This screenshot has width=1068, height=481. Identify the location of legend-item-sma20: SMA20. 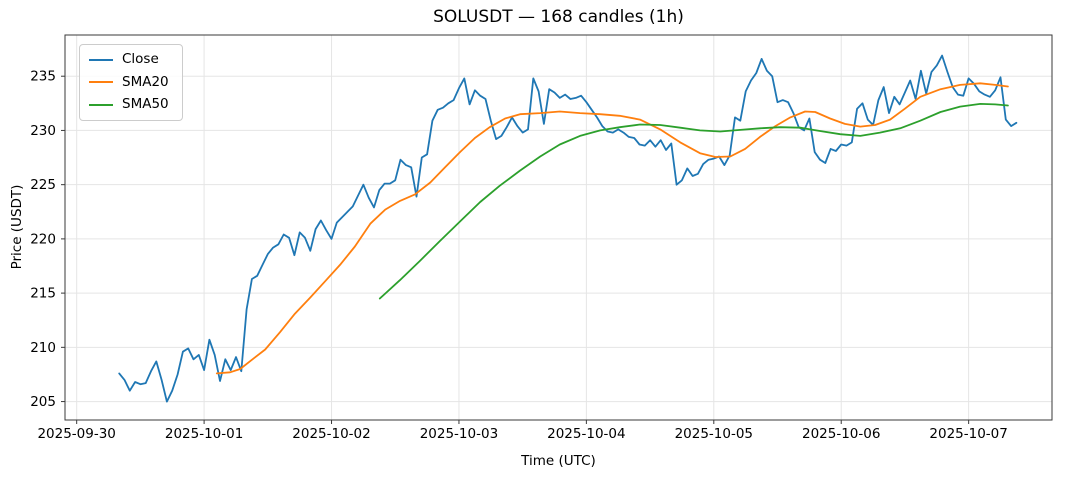
(129, 81).